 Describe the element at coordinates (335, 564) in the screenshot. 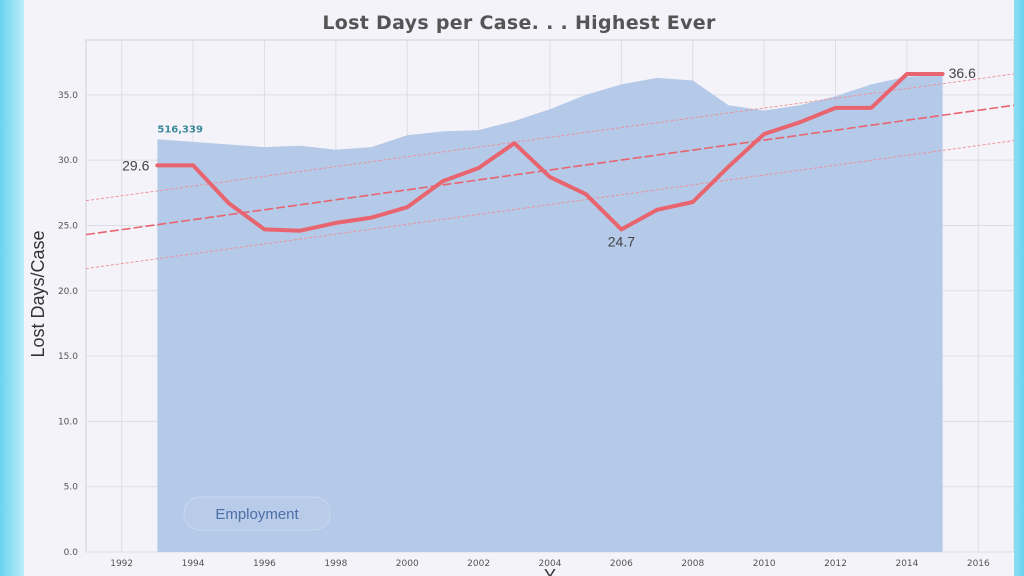

I see `x-tick-label: 1998` at that location.